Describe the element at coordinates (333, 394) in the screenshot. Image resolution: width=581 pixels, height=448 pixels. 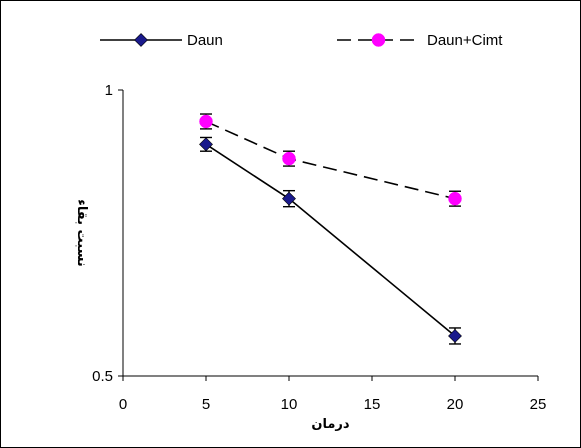
I see `x-ticks: 0 5 10 15 20 25` at that location.